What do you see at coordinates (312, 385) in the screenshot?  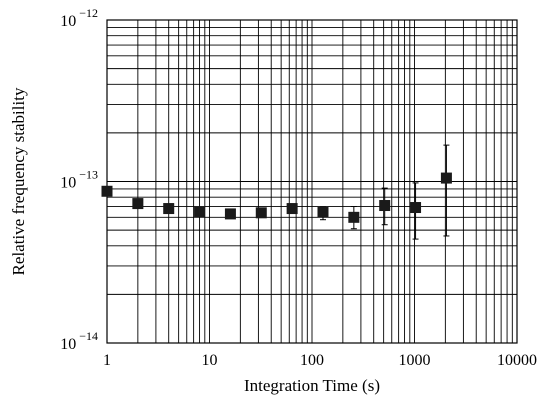 I see `x-axis-label: Integration Time (s)` at bounding box center [312, 385].